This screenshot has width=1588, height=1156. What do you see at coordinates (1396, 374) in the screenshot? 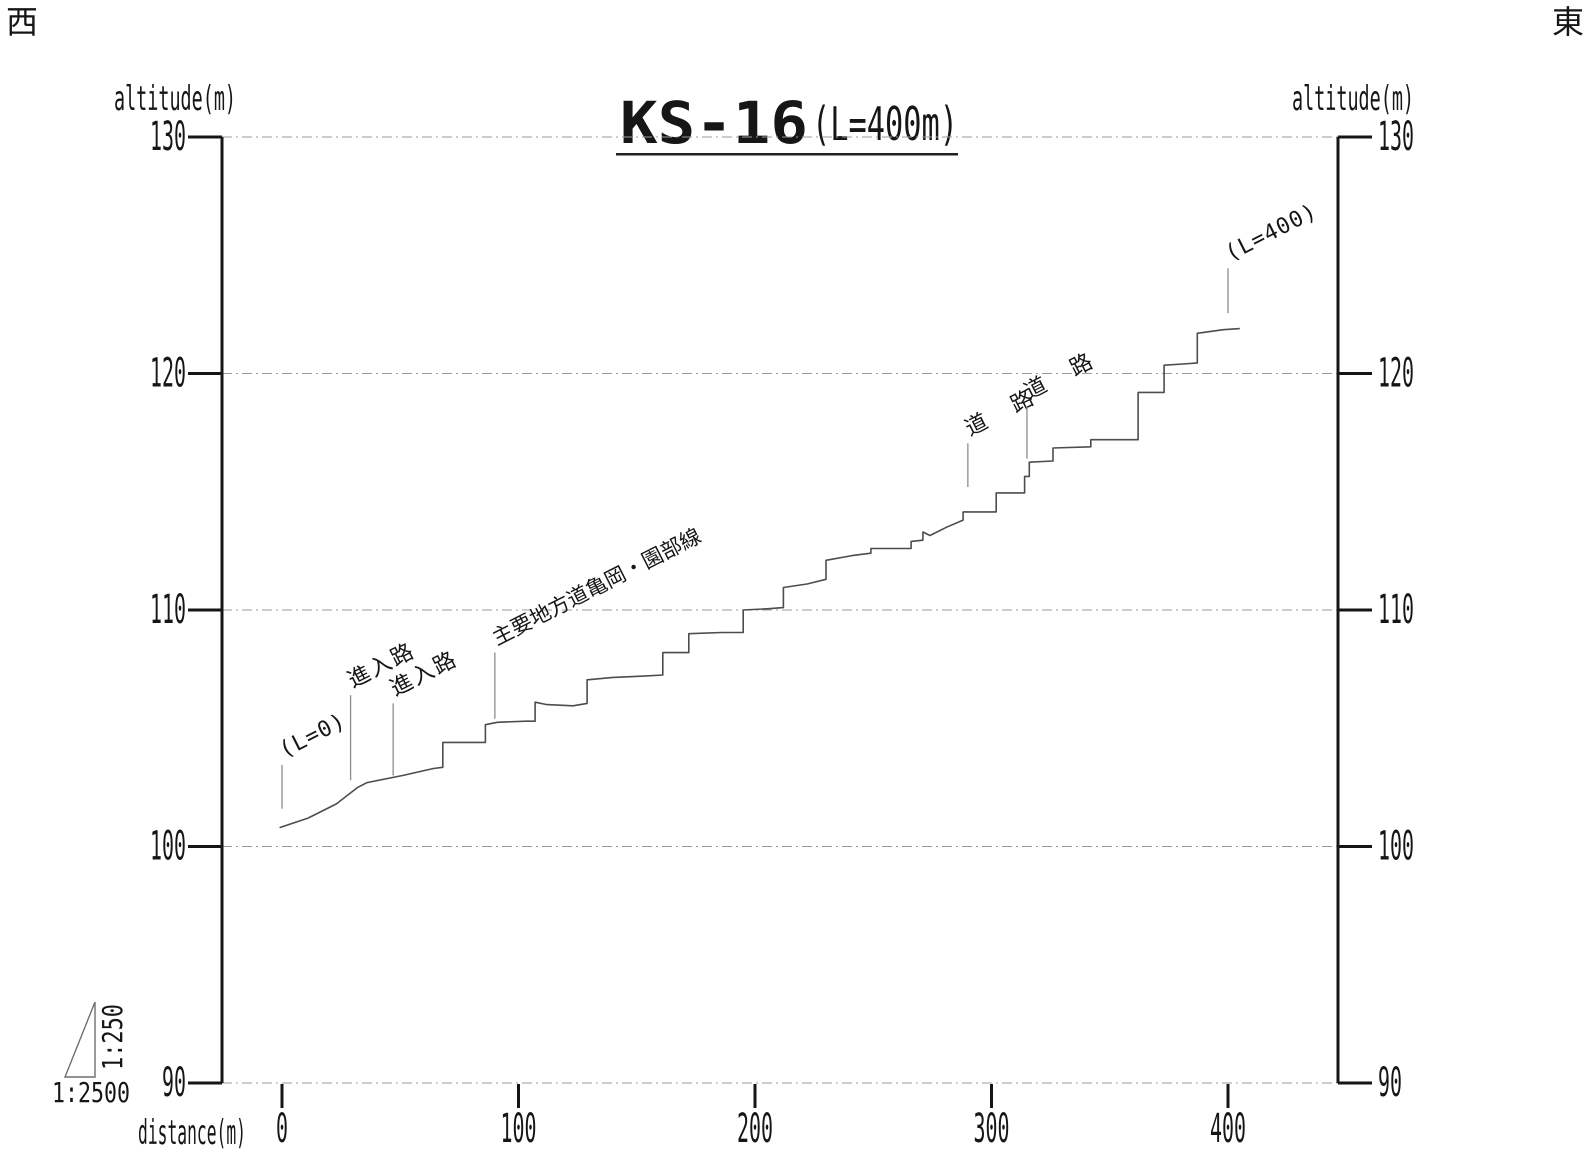
I see `right-tick-label-120: 120` at bounding box center [1396, 374].